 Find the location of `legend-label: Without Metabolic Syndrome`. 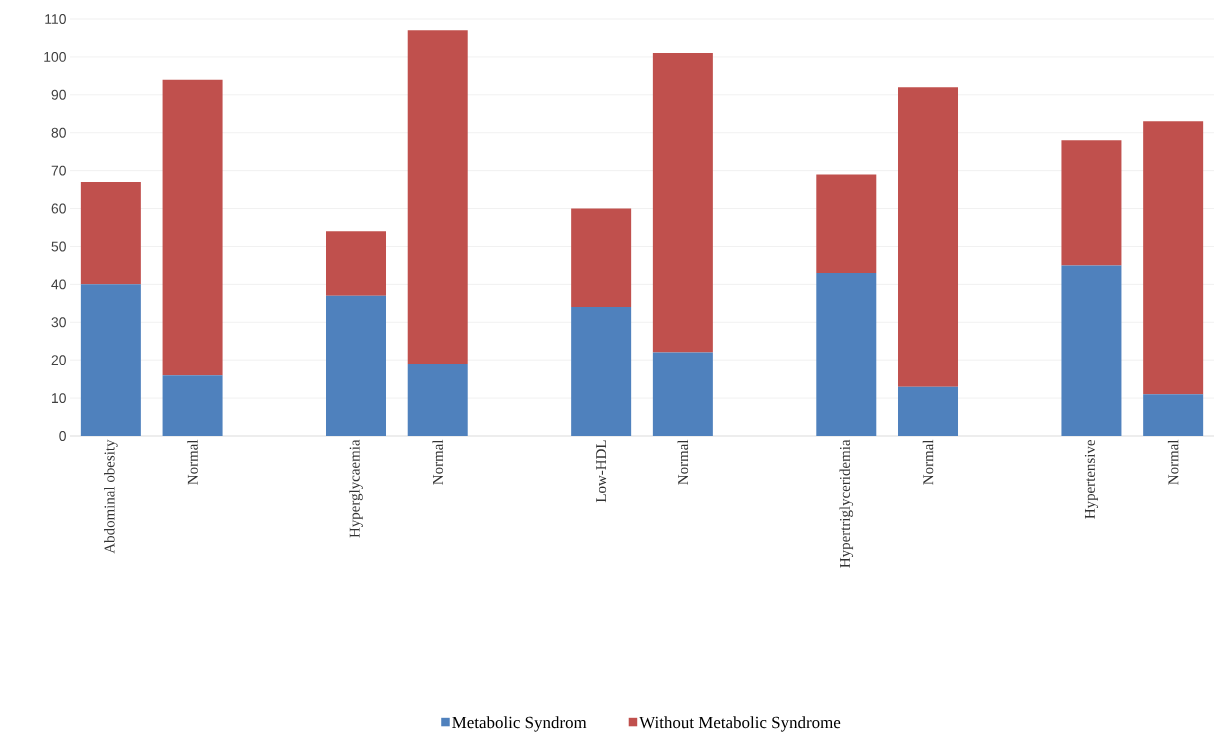

legend-label: Without Metabolic Syndrome is located at coordinates (740, 724).